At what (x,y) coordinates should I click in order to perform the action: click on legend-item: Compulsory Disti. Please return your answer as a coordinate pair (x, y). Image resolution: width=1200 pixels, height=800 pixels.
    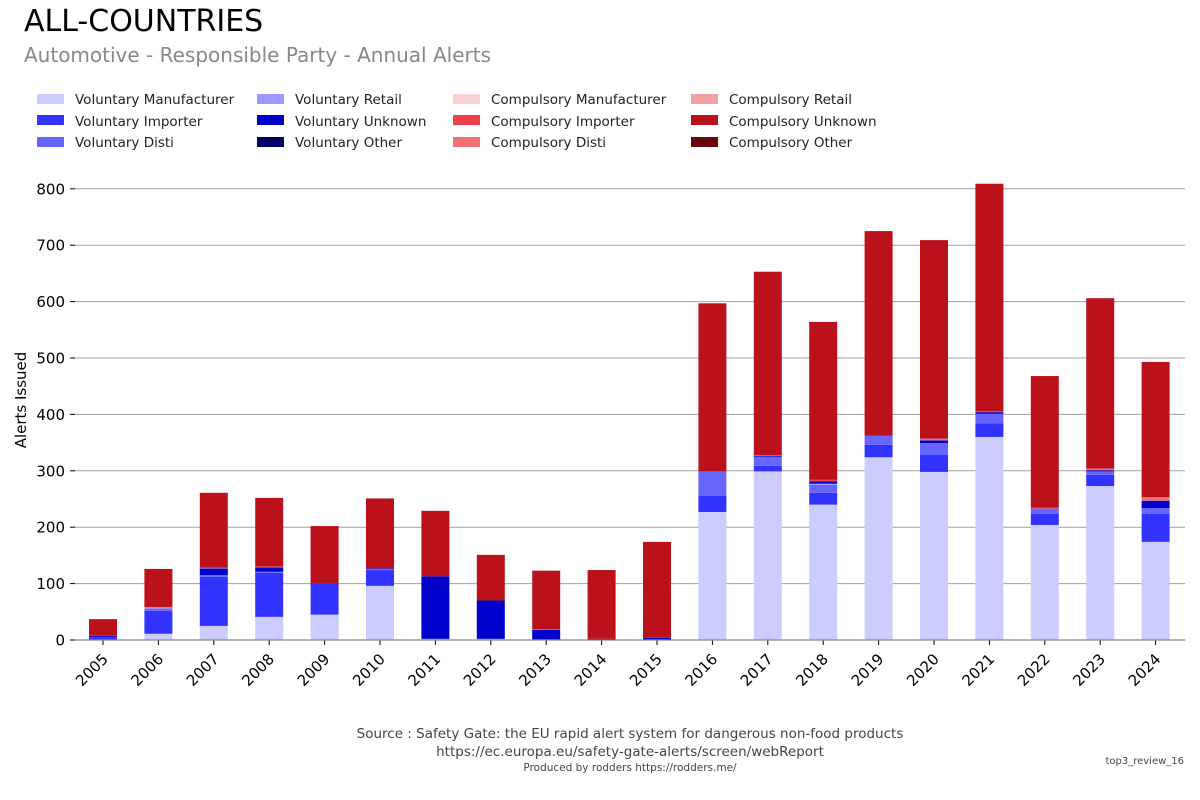
    Looking at the image, I should click on (529, 143).